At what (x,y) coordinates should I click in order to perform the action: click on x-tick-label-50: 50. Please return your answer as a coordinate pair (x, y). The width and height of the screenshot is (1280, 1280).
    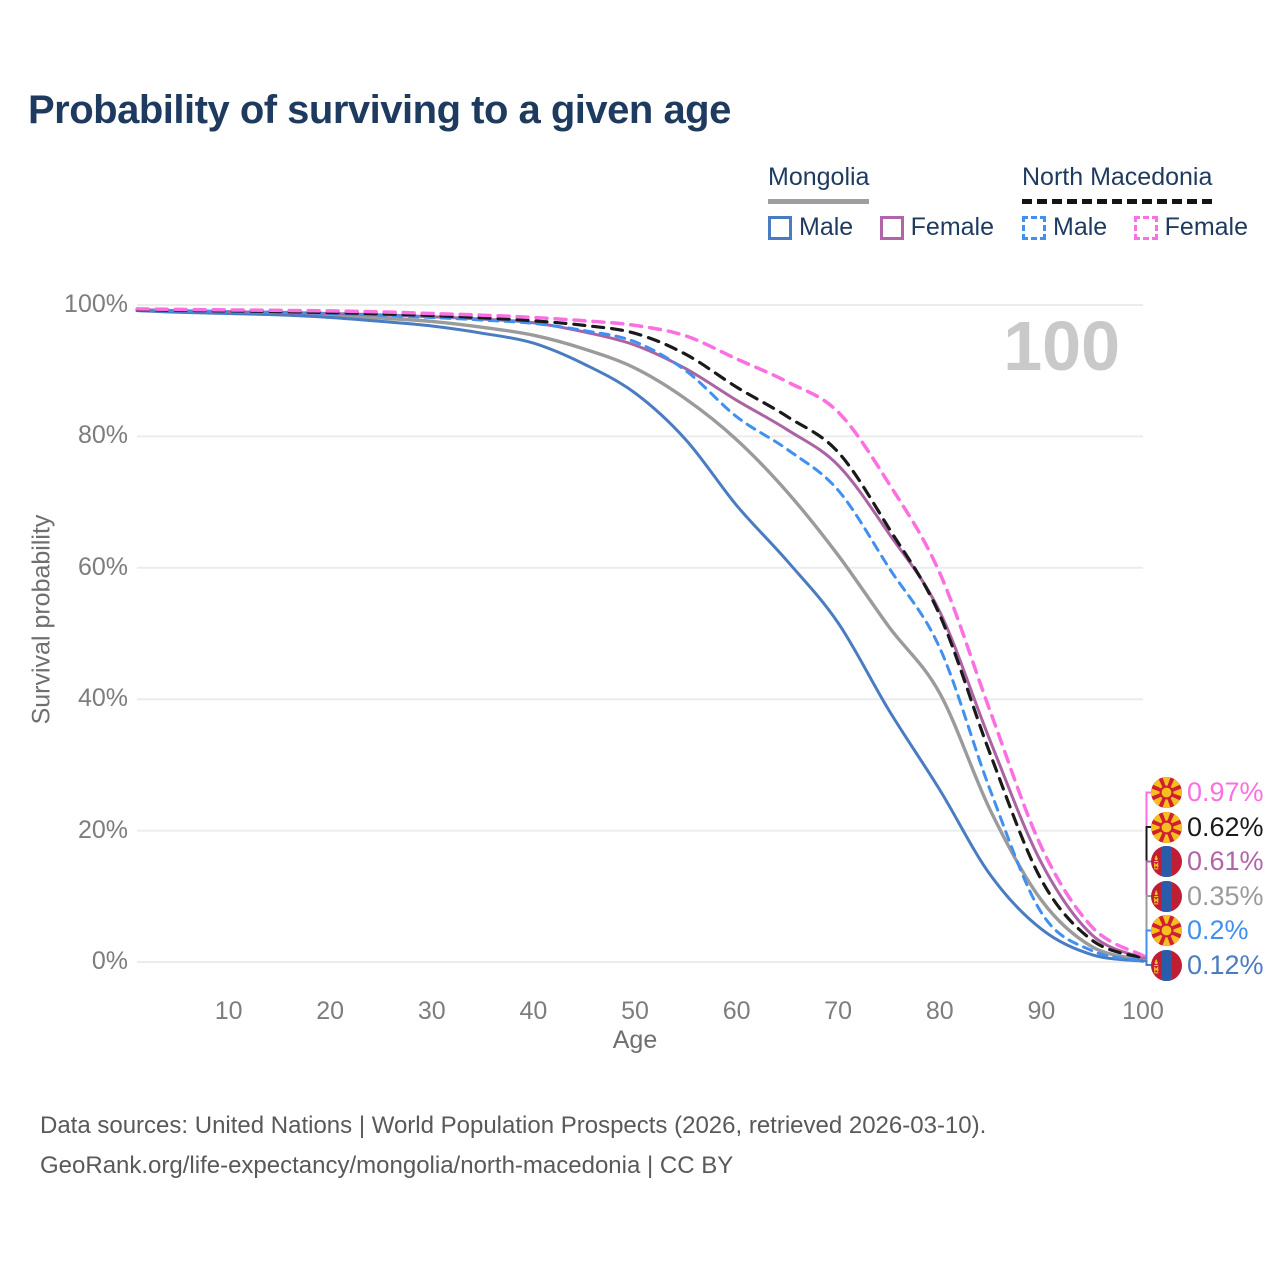
    Looking at the image, I should click on (635, 1011).